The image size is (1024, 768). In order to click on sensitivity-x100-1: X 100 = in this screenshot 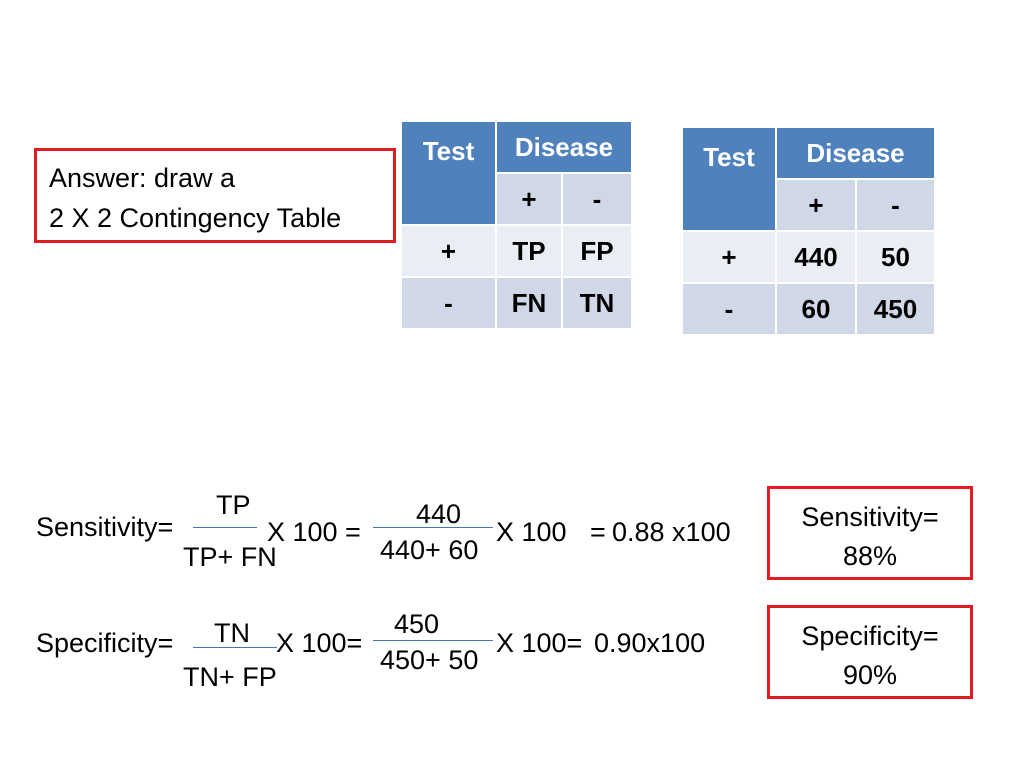, I will do `click(314, 532)`.